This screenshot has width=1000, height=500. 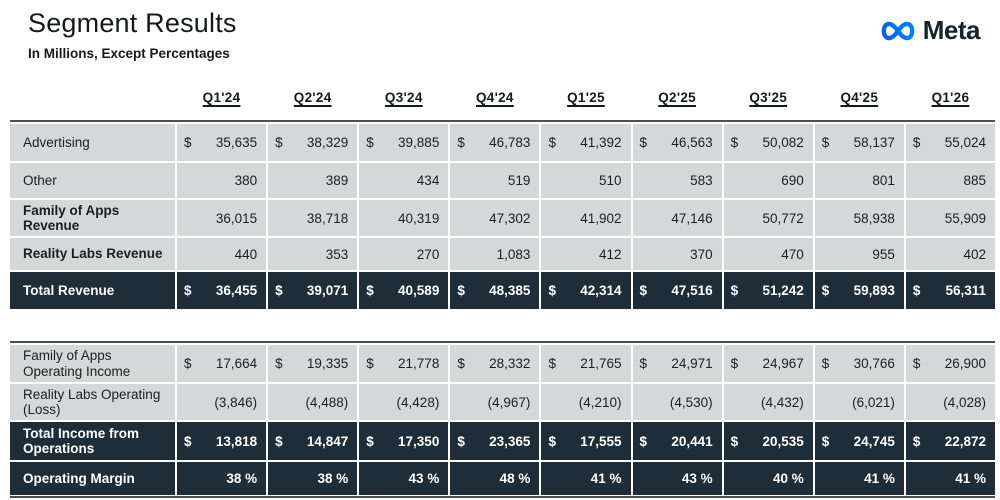 What do you see at coordinates (502, 180) in the screenshot?
I see `table-row: Other 380 389 434 519 510 583 690 801 885` at bounding box center [502, 180].